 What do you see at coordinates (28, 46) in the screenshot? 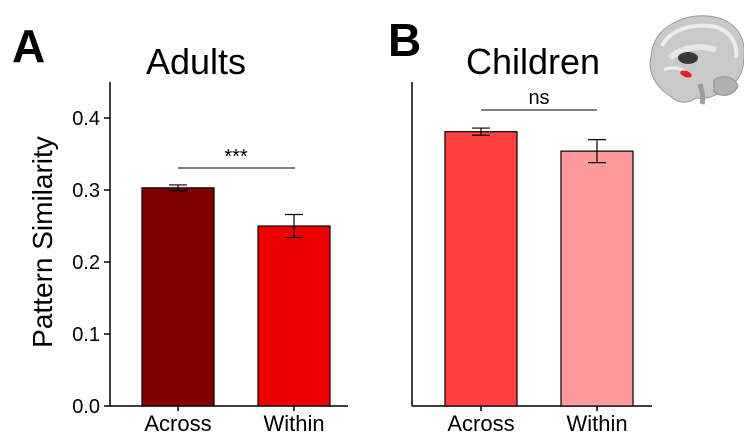
I see `panel-a-letter: A` at bounding box center [28, 46].